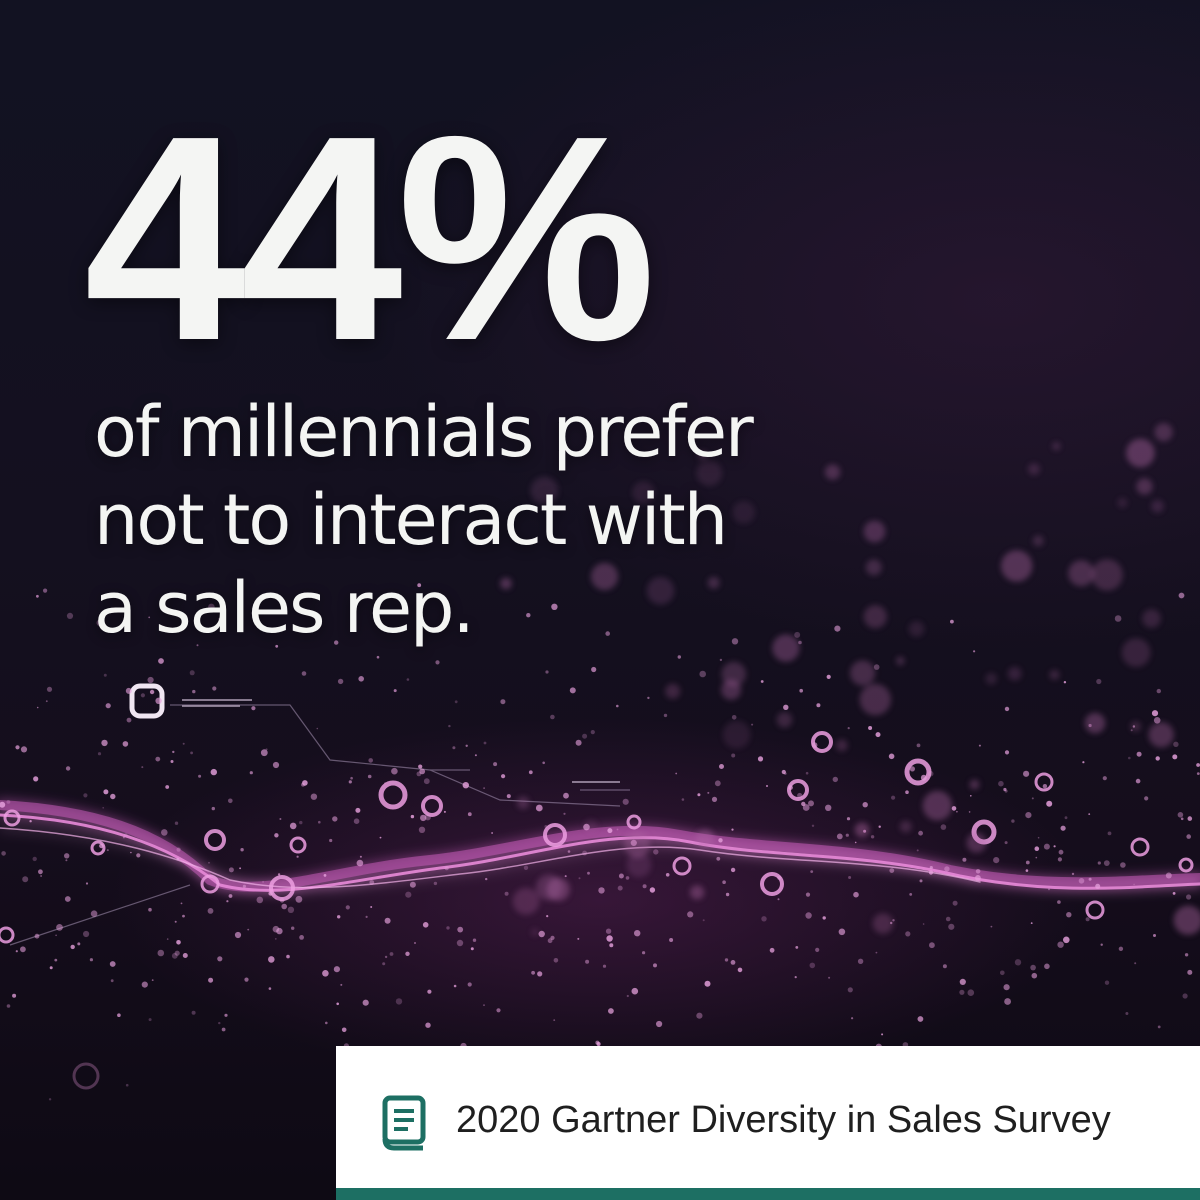 Image resolution: width=1200 pixels, height=1200 pixels. What do you see at coordinates (600, 846) in the screenshot?
I see `glow-wave` at bounding box center [600, 846].